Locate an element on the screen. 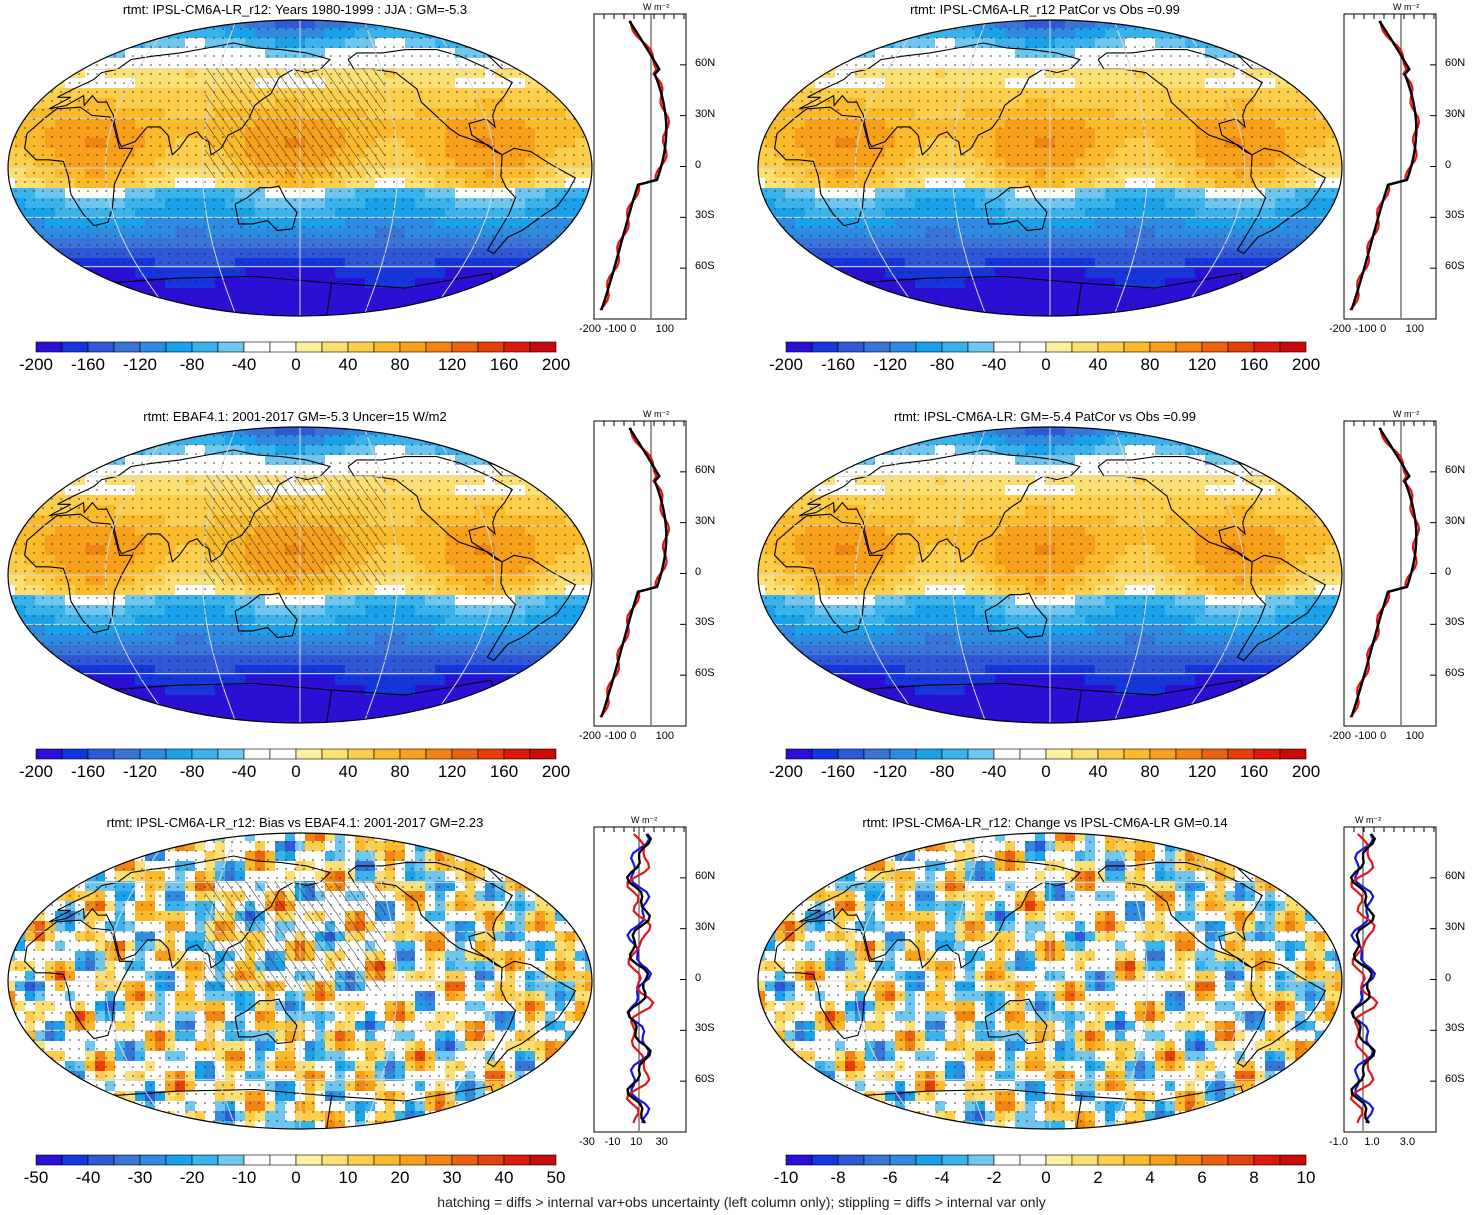  colorbar is located at coordinates (1046, 1162).